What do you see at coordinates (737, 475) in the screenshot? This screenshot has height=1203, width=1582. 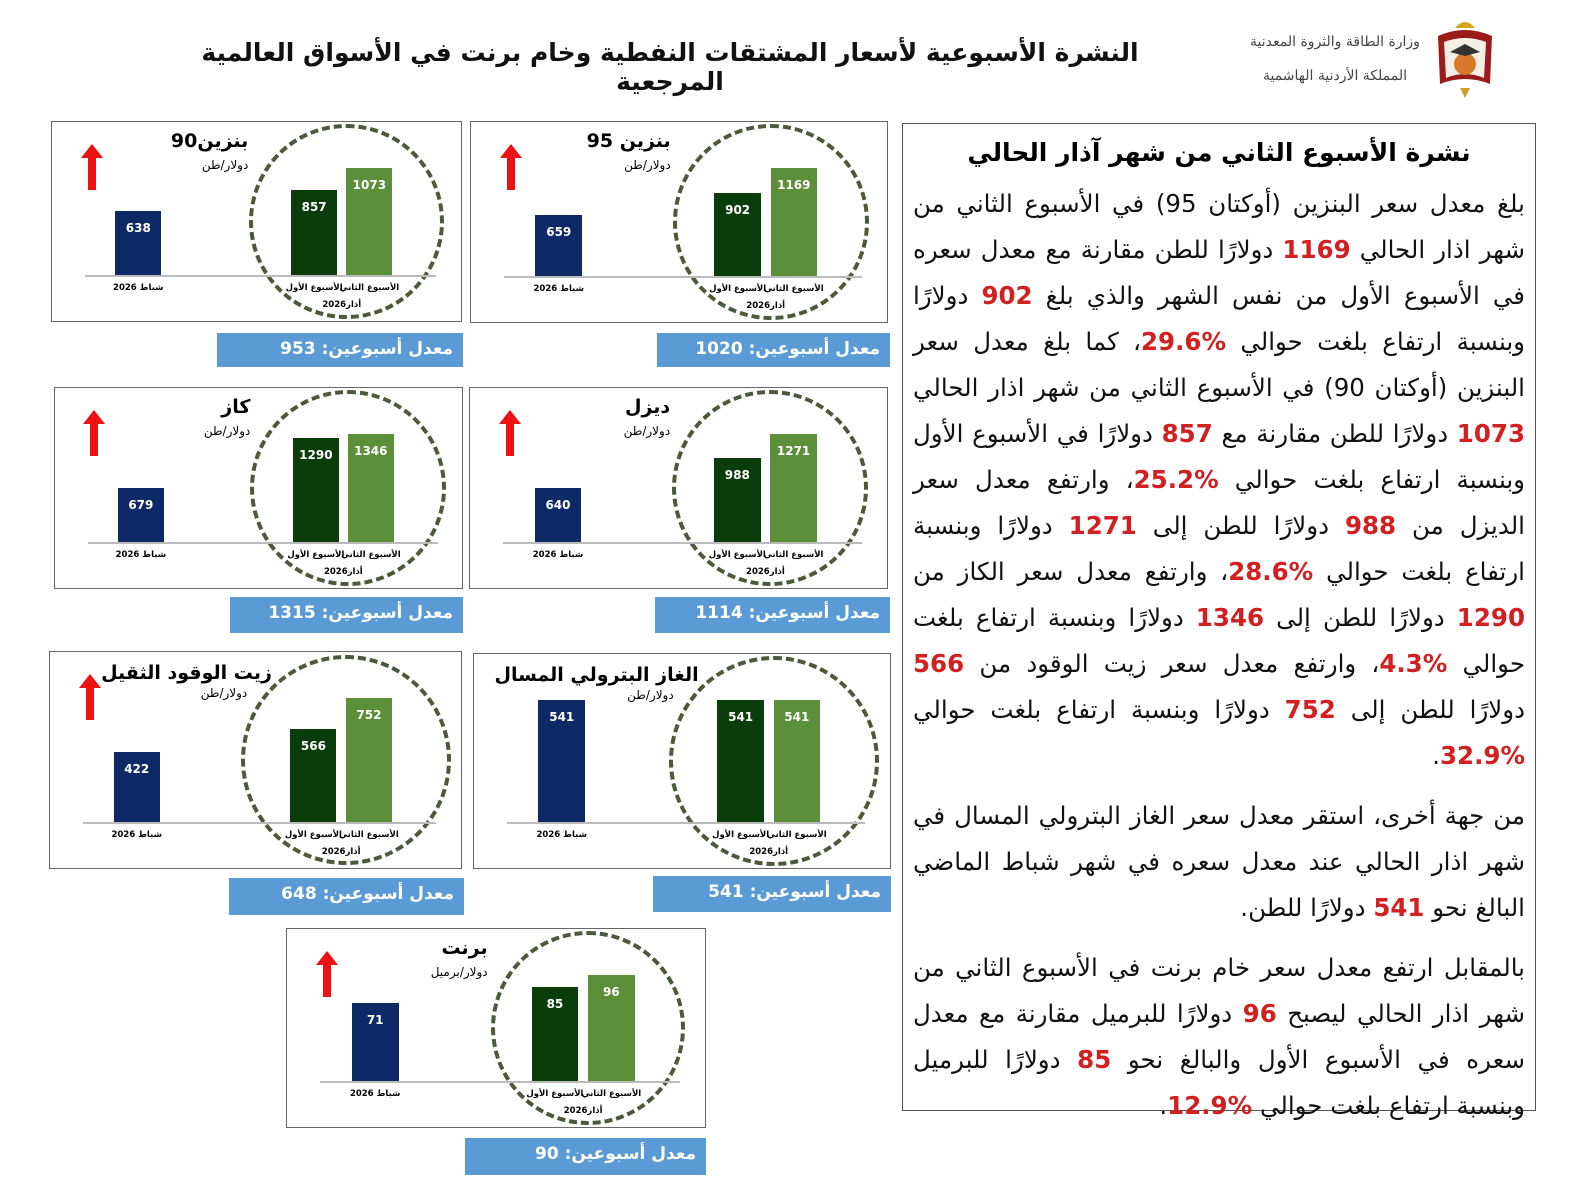 I see `bar-value-label: 988` at bounding box center [737, 475].